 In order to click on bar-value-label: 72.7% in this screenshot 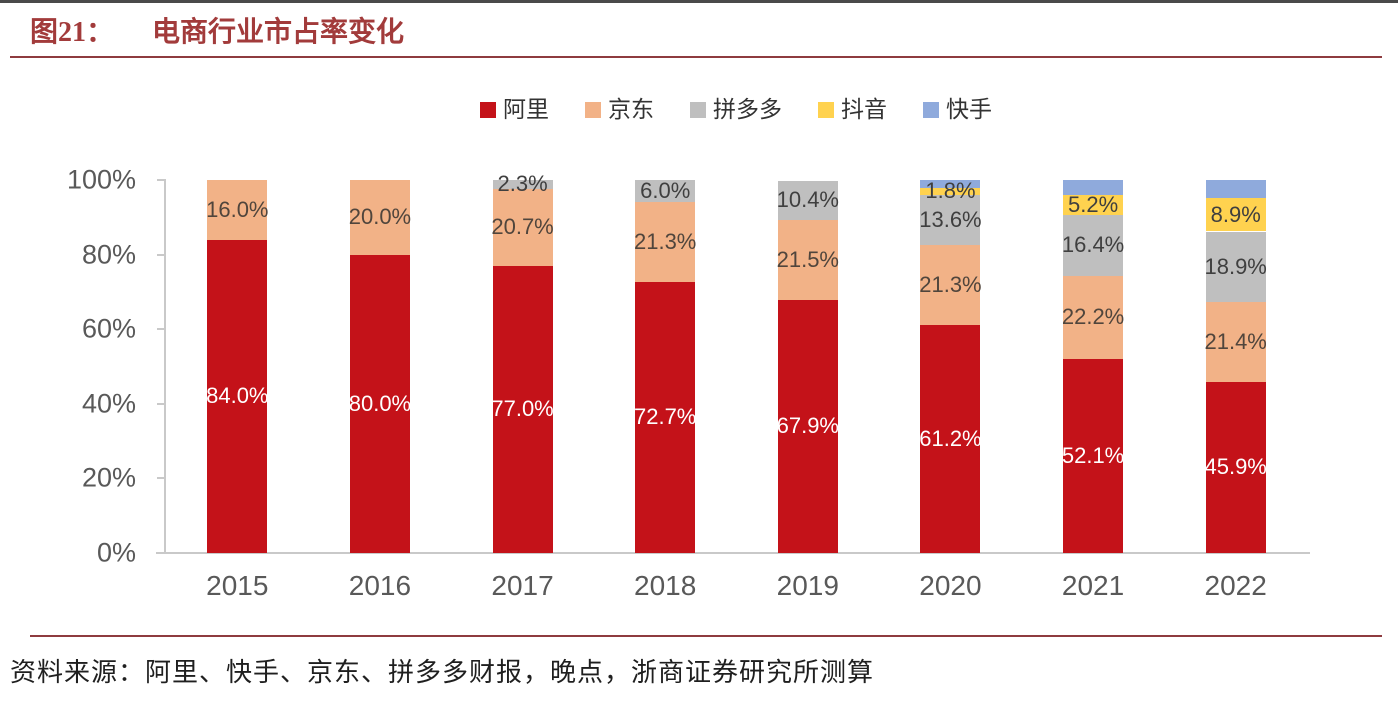, I will do `click(665, 417)`.